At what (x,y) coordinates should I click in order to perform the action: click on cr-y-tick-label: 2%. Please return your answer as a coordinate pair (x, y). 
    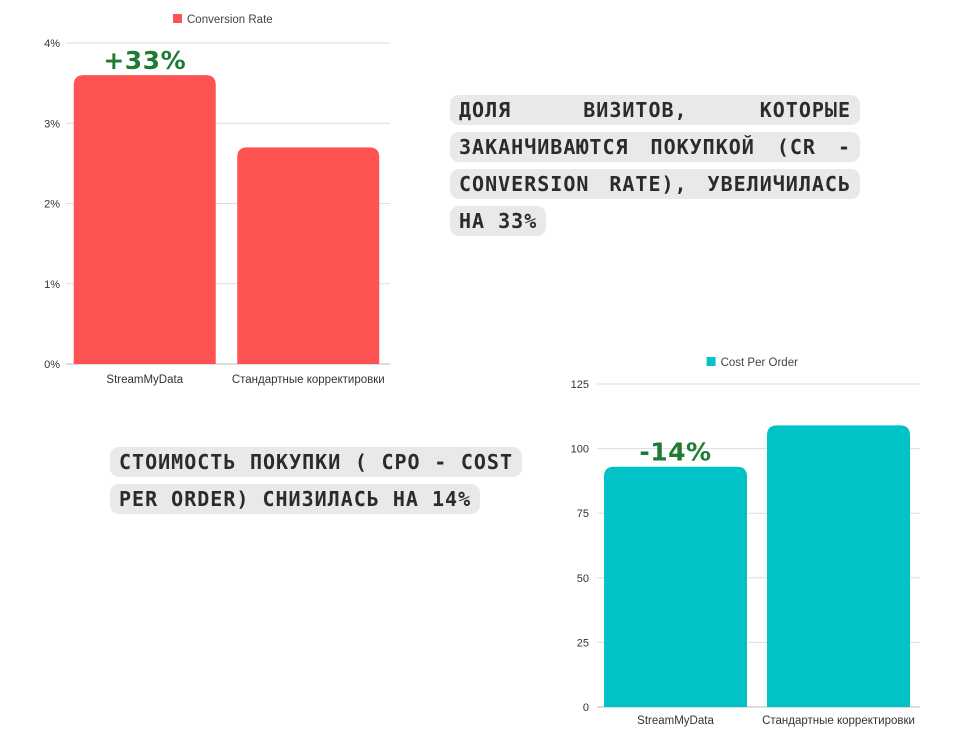
    Looking at the image, I should click on (52, 205).